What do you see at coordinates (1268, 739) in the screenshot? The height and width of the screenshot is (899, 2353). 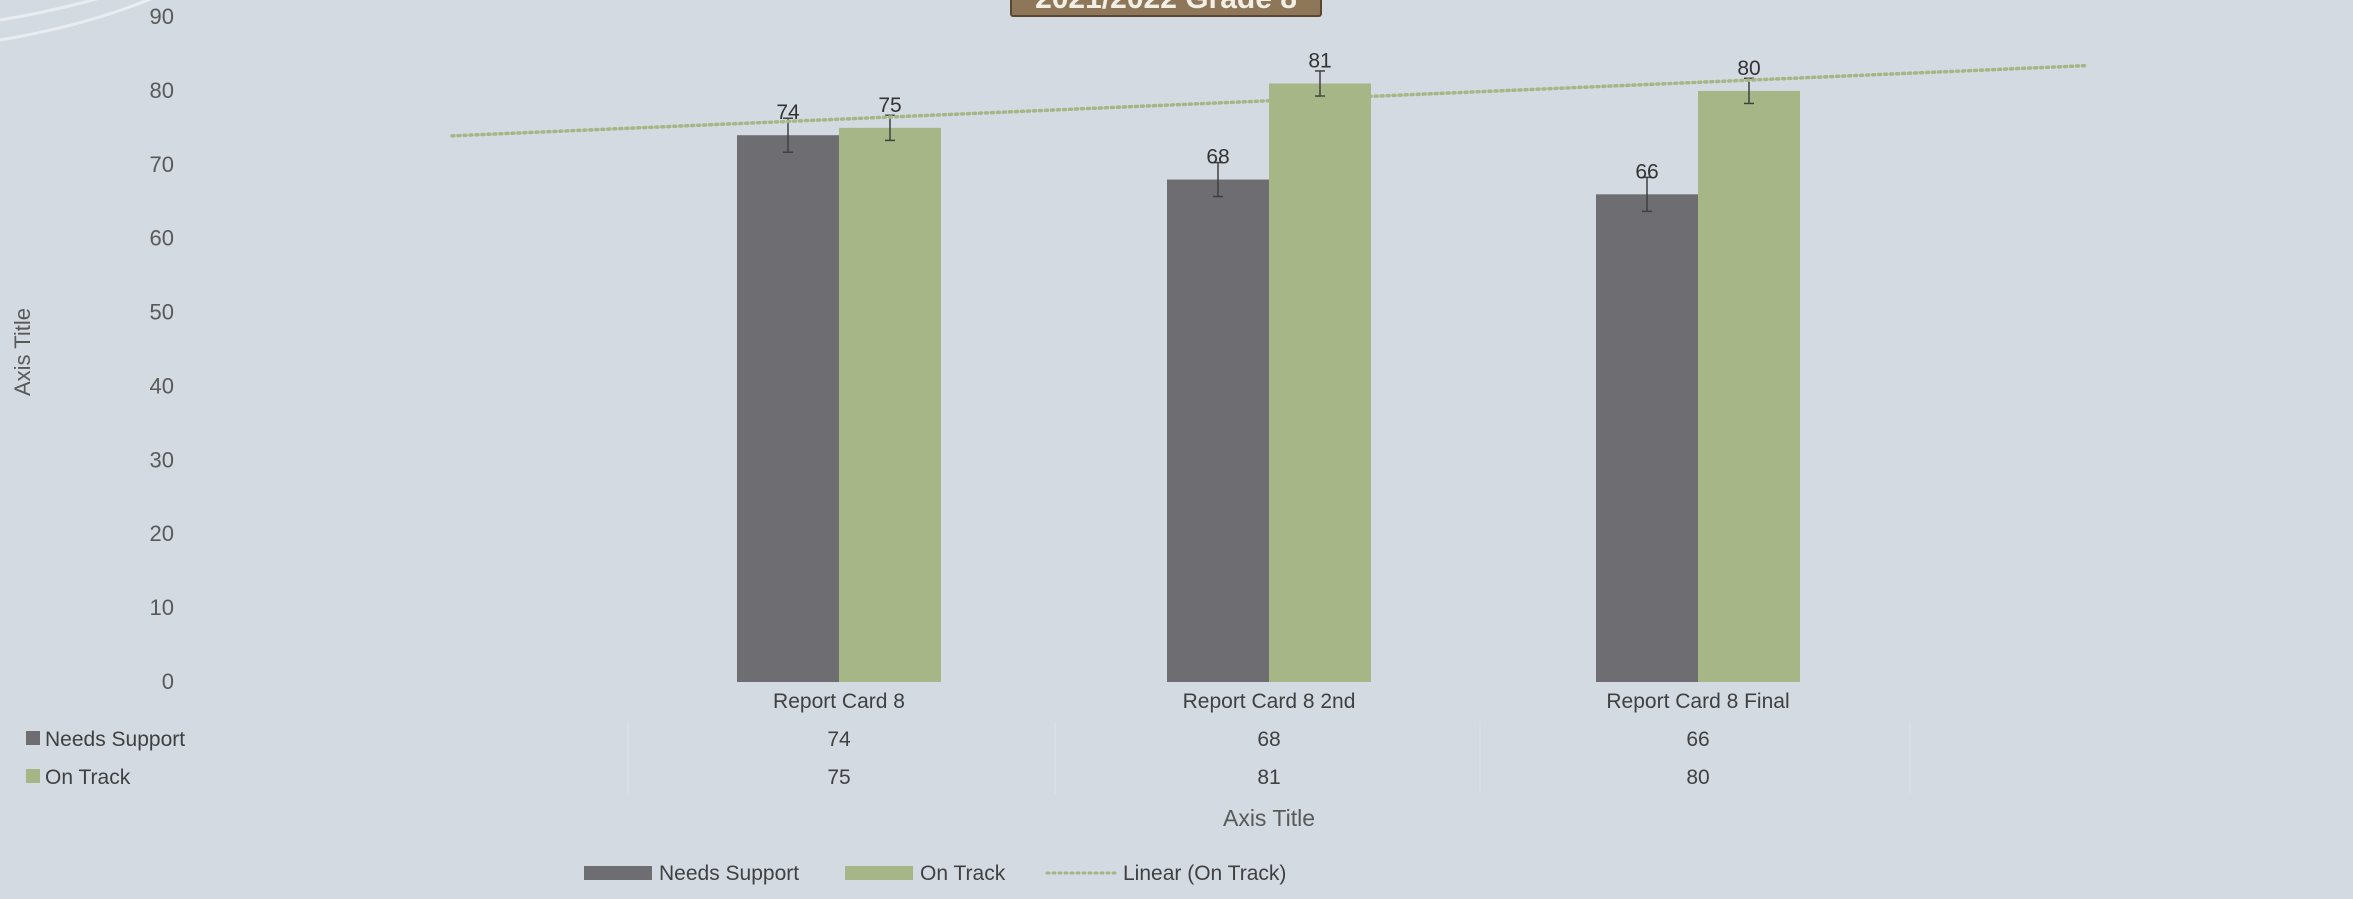 I see `table-cell: 68` at bounding box center [1268, 739].